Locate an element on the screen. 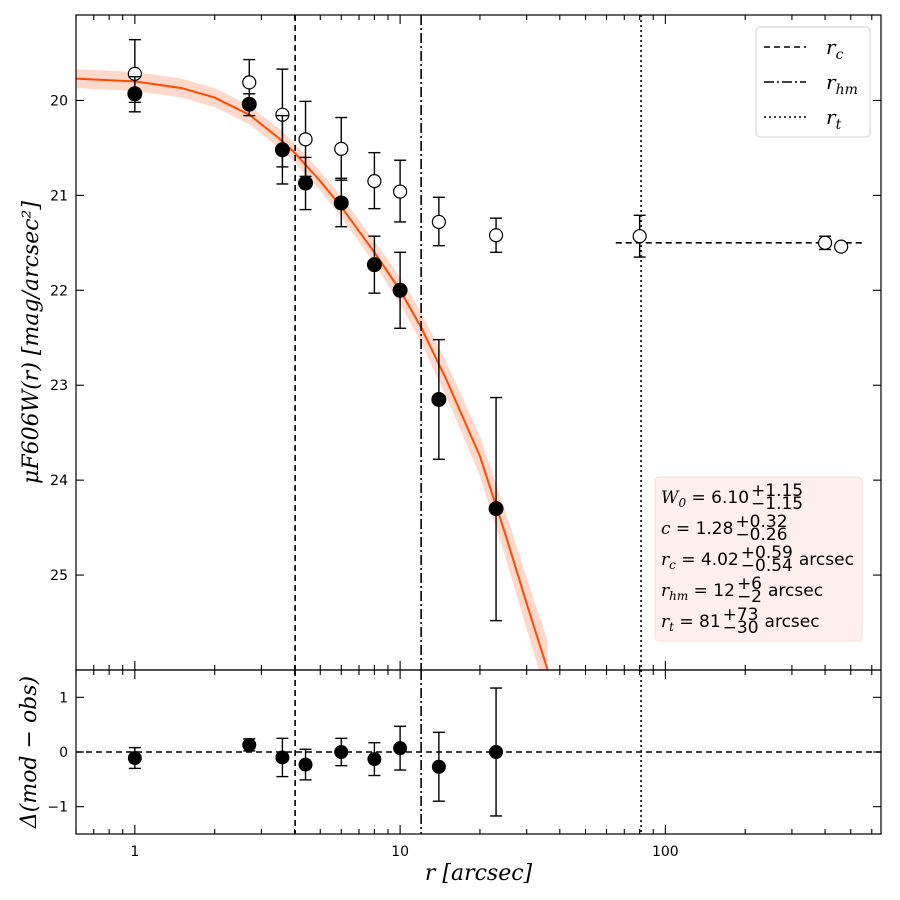 The width and height of the screenshot is (900, 900). parameter-lower-error: −1.15 is located at coordinates (777, 504).